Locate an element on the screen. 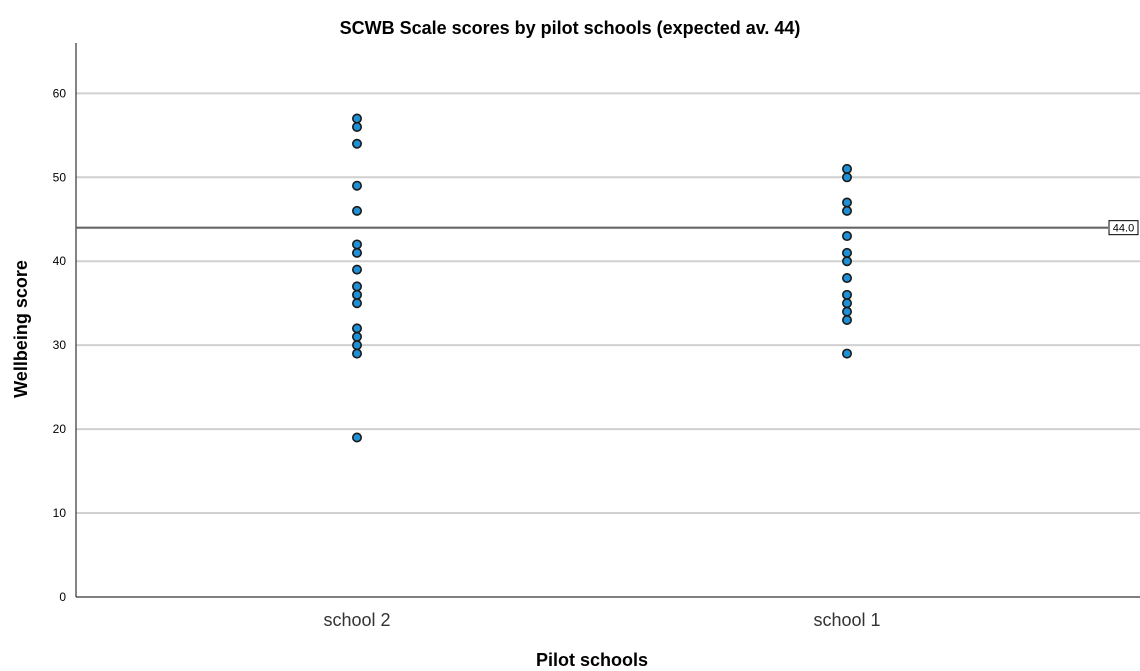  y-tick-label: 30 is located at coordinates (60, 345).